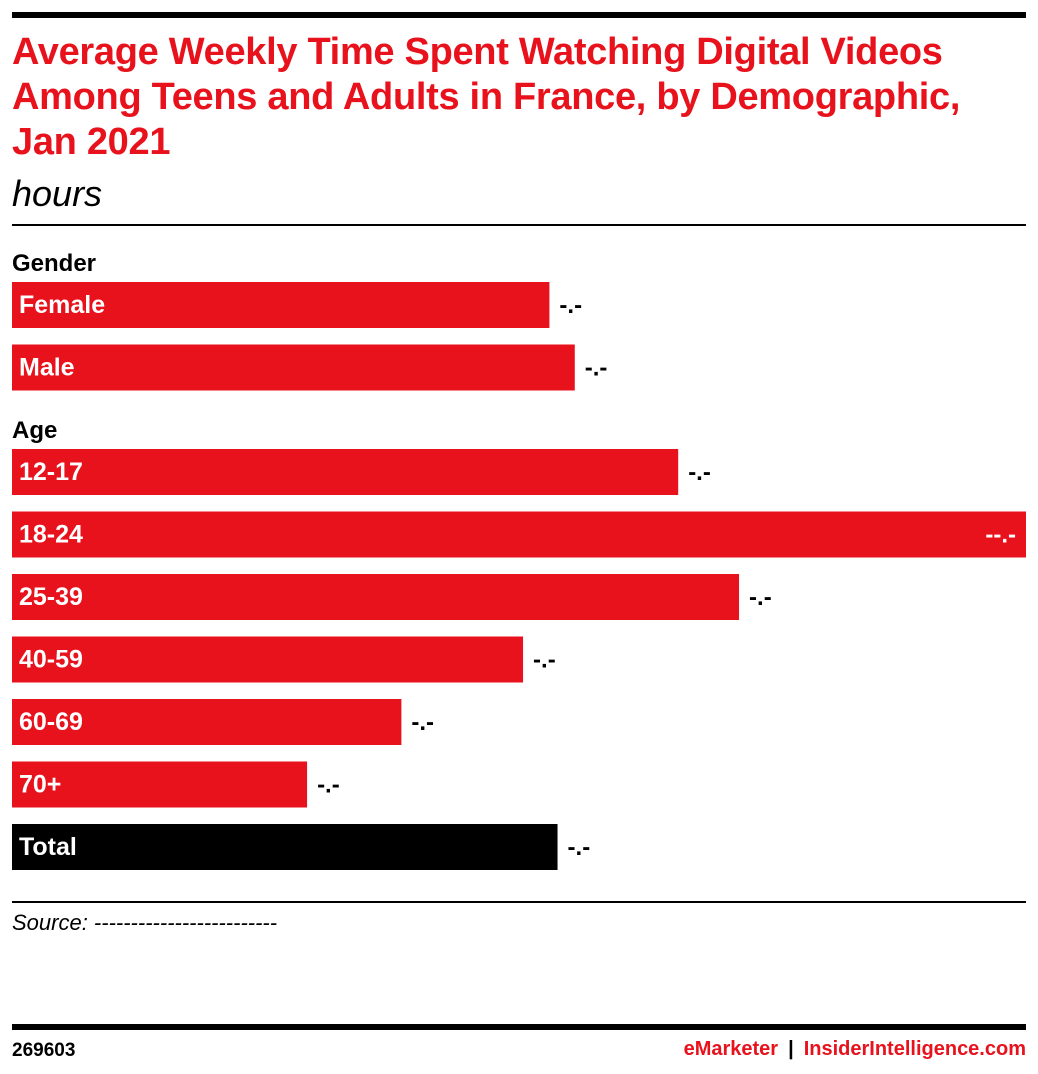  I want to click on bar-value-label-12-17: -.-, so click(699, 472).